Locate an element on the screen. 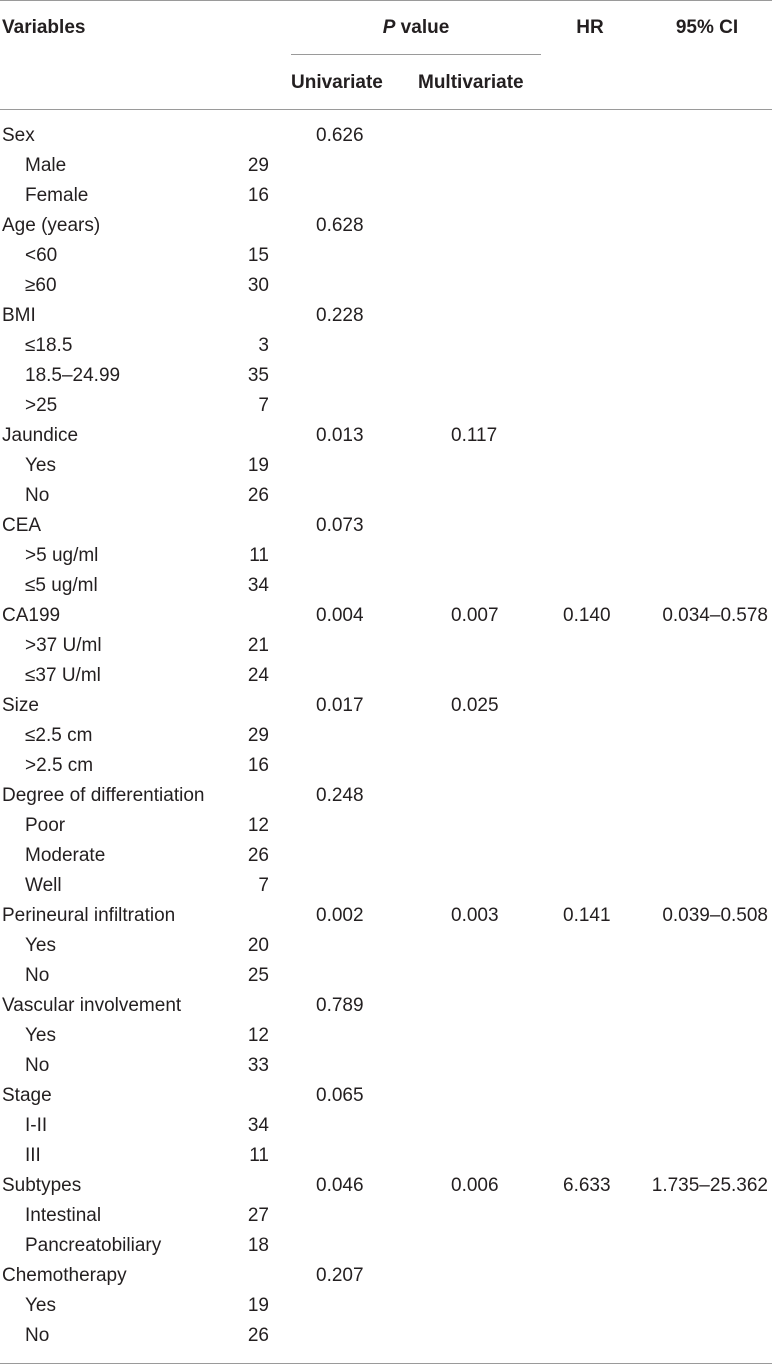 Image resolution: width=772 pixels, height=1366 pixels. table-row: Chemotherapy 0.207 is located at coordinates (386, 1276).